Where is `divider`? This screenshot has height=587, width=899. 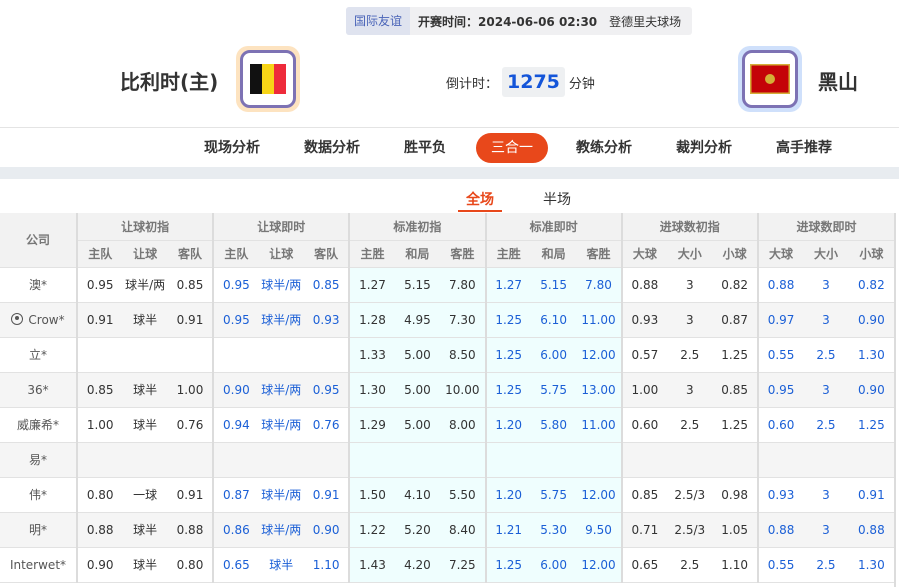 divider is located at coordinates (449, 127).